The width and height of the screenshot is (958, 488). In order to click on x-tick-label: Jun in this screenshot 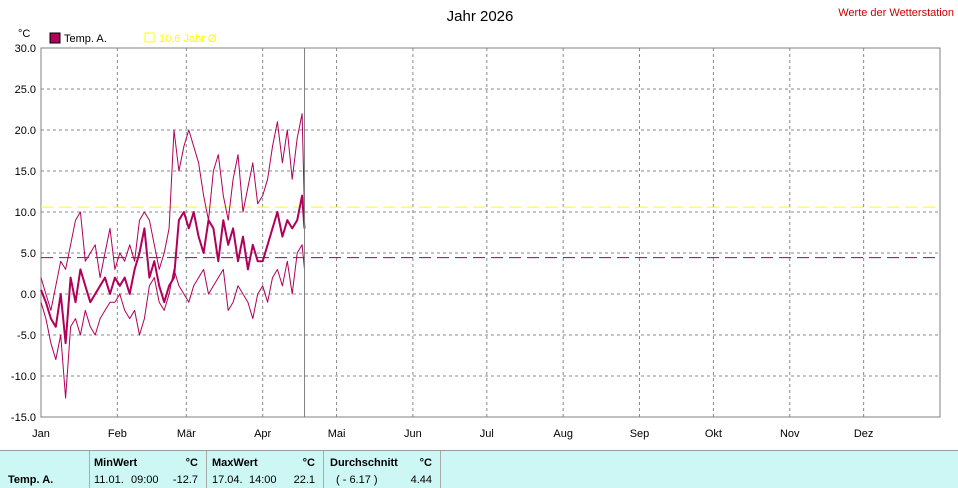, I will do `click(413, 434)`.